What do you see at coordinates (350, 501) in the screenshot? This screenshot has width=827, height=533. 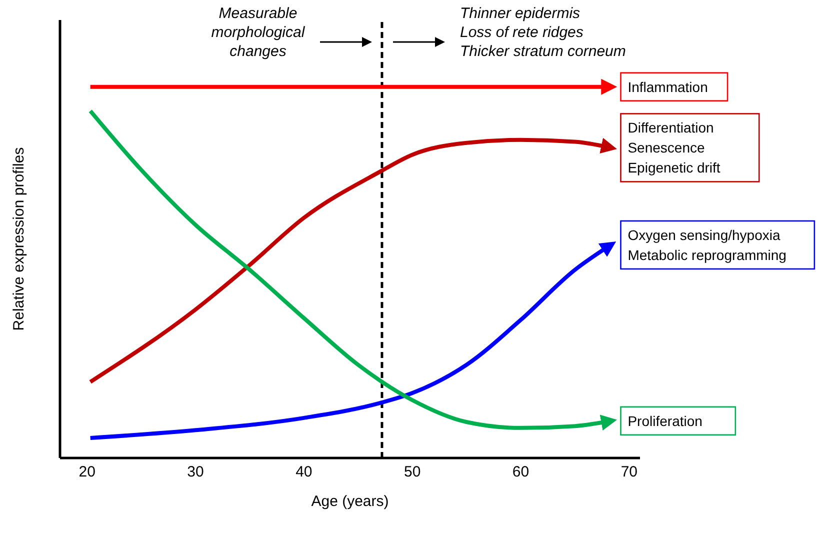 I see `x-axis-title: Age (years)` at bounding box center [350, 501].